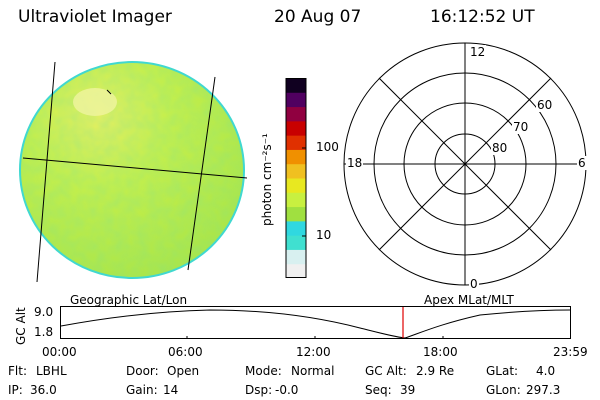  I want to click on latitude-line, so click(135, 168).